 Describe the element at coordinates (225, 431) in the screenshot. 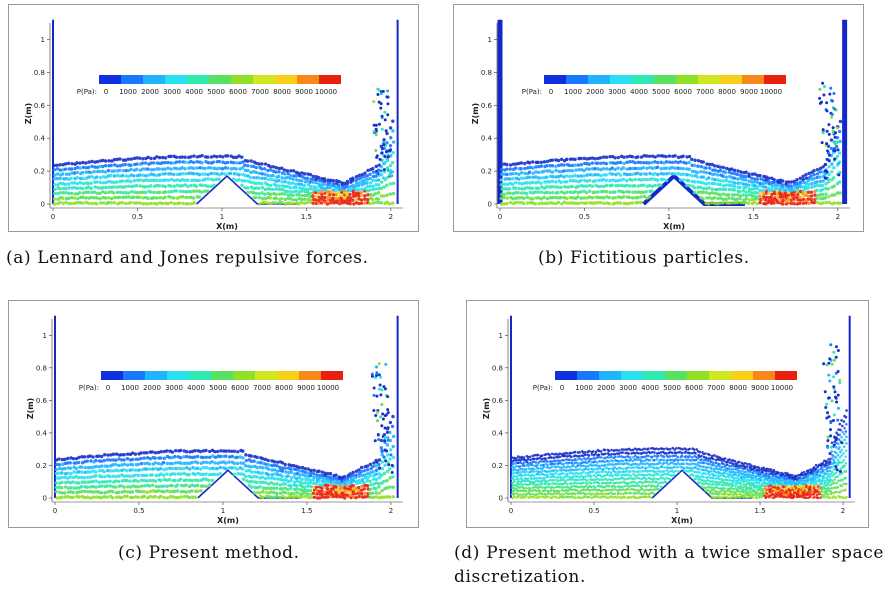

I see `fluid-particles` at that location.